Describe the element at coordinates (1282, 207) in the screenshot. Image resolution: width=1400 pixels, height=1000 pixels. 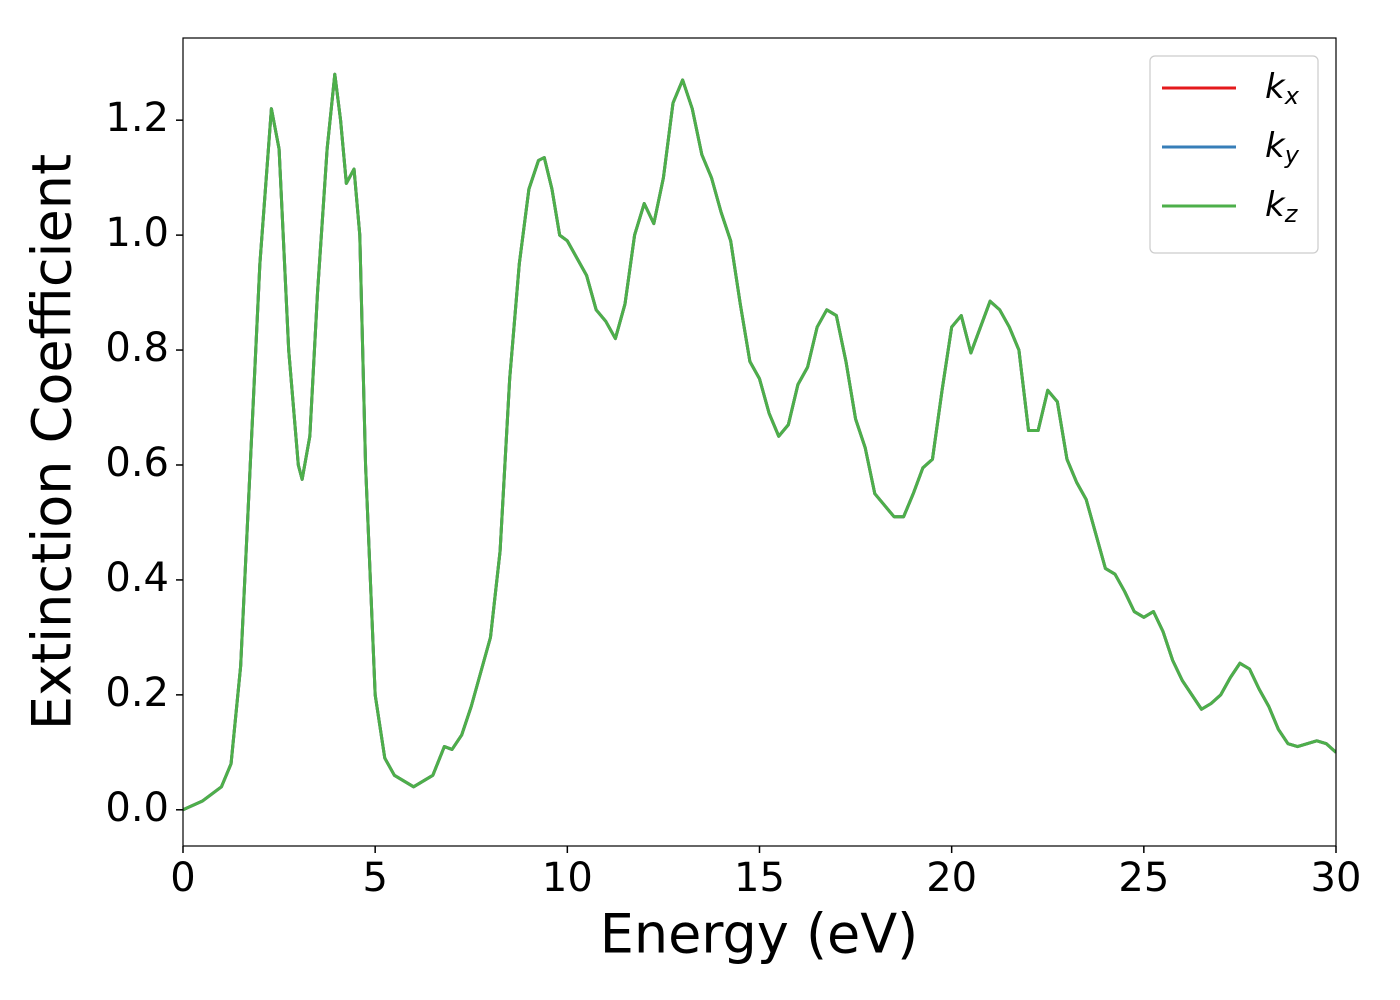
I see `legend-label: kz` at that location.